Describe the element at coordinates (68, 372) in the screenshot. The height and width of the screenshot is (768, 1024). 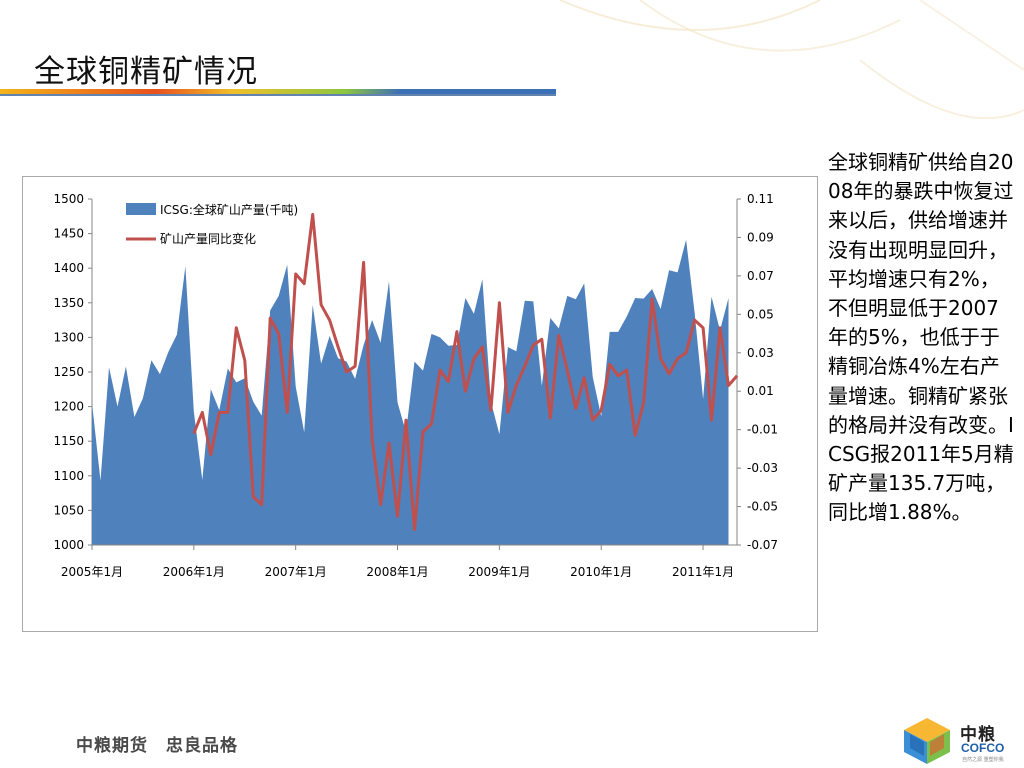
I see `y-left-tick-label: 1250` at that location.